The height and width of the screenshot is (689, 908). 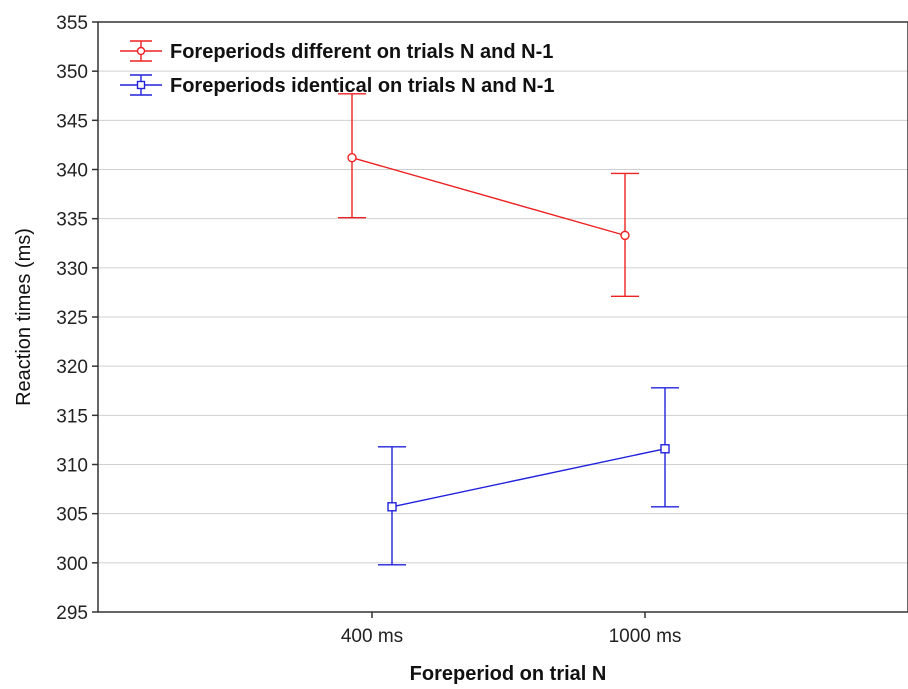 What do you see at coordinates (72, 515) in the screenshot?
I see `y-tick-label: 305` at bounding box center [72, 515].